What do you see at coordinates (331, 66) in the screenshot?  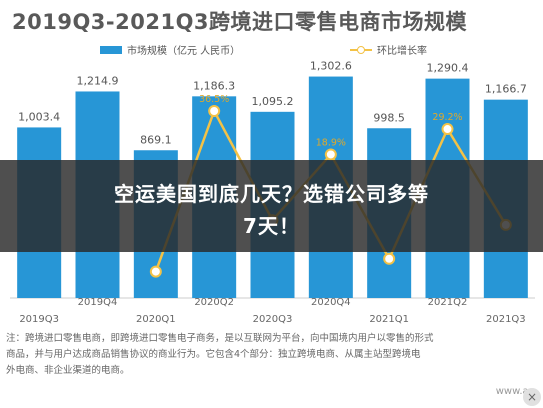 I see `bar-value-label: 1,302.6` at bounding box center [331, 66].